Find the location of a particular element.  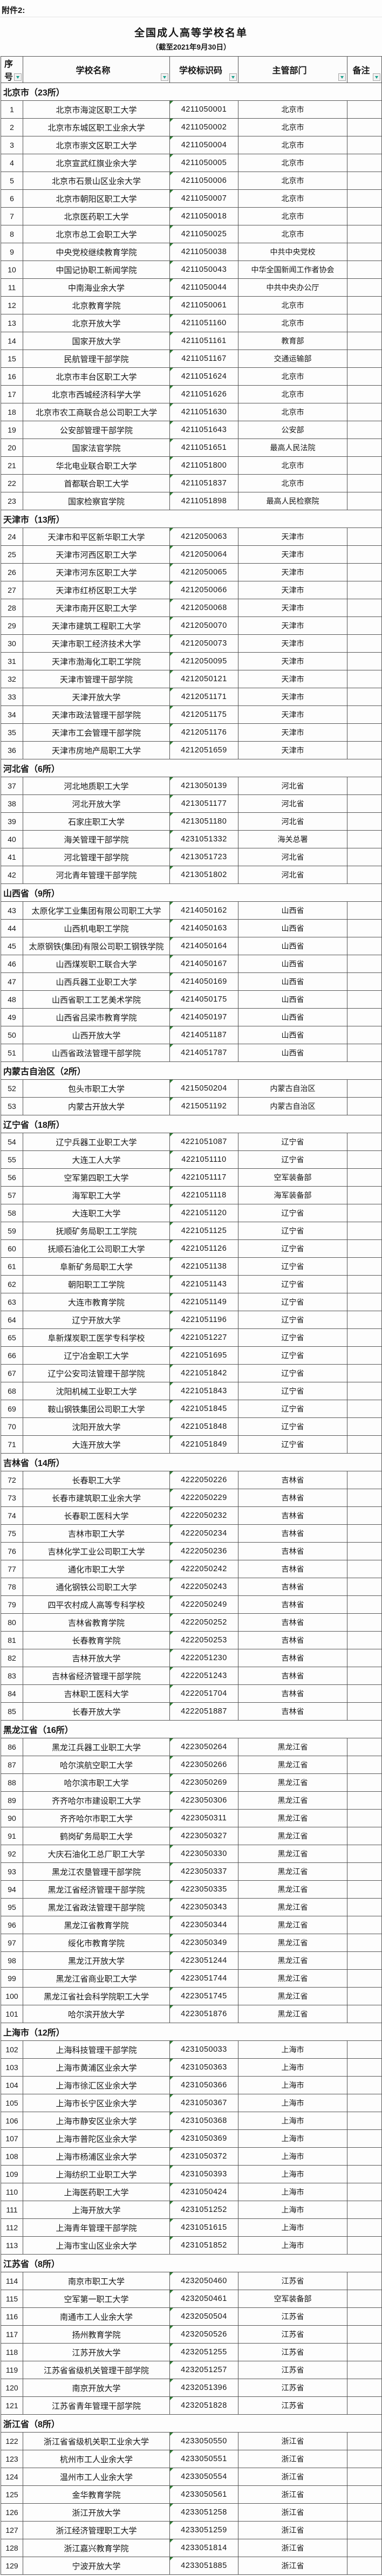

cell-school: 河北开放大学 is located at coordinates (96, 803).